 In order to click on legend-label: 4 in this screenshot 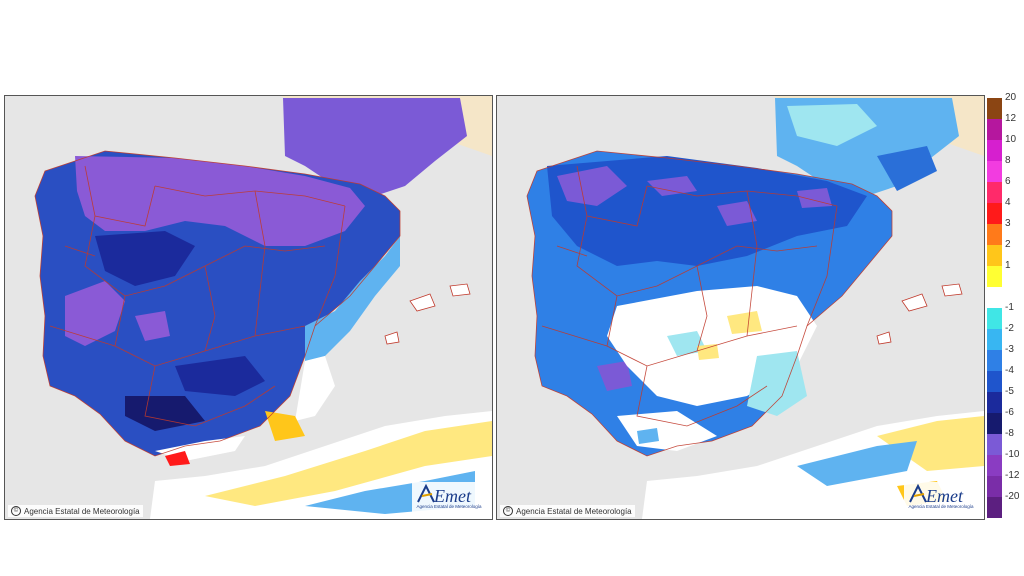, I will do `click(1008, 202)`.